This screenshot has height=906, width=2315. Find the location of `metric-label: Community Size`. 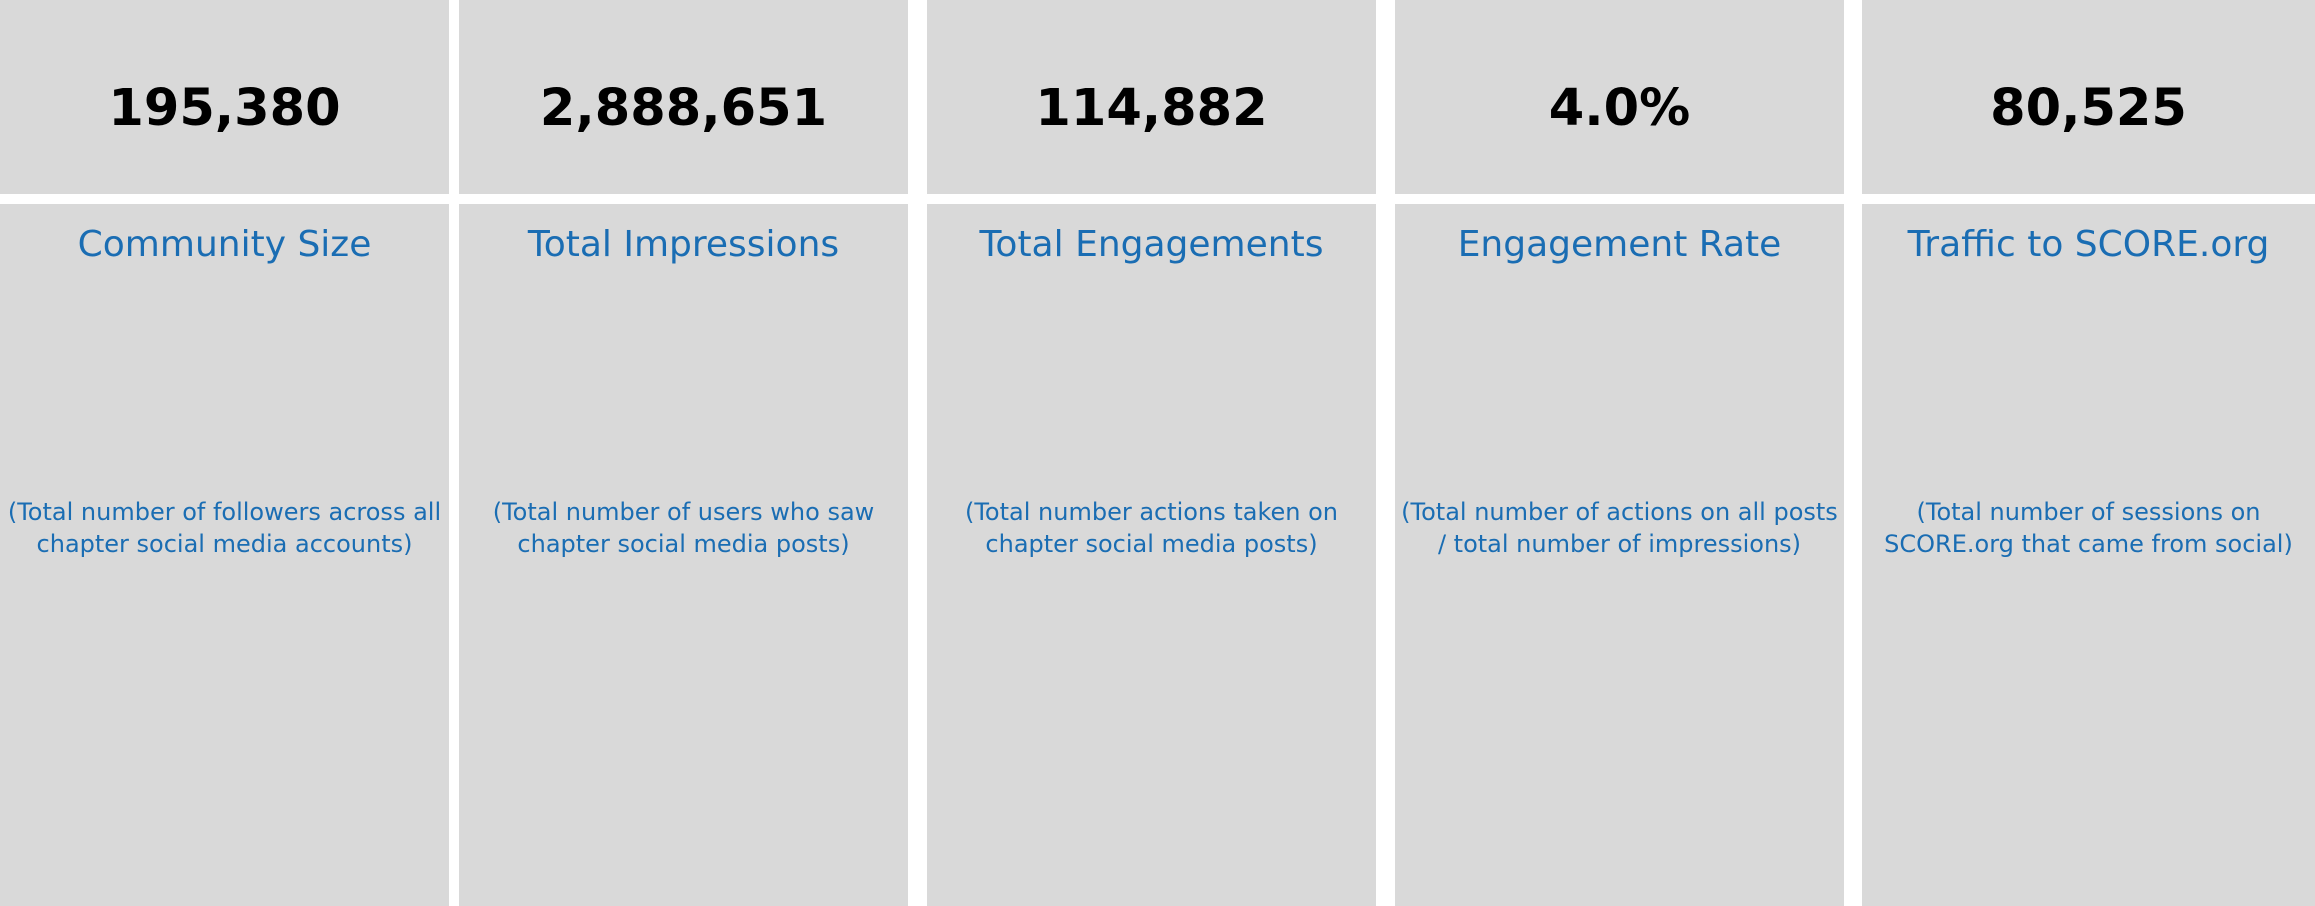

metric-label: Community Size is located at coordinates (224, 244).